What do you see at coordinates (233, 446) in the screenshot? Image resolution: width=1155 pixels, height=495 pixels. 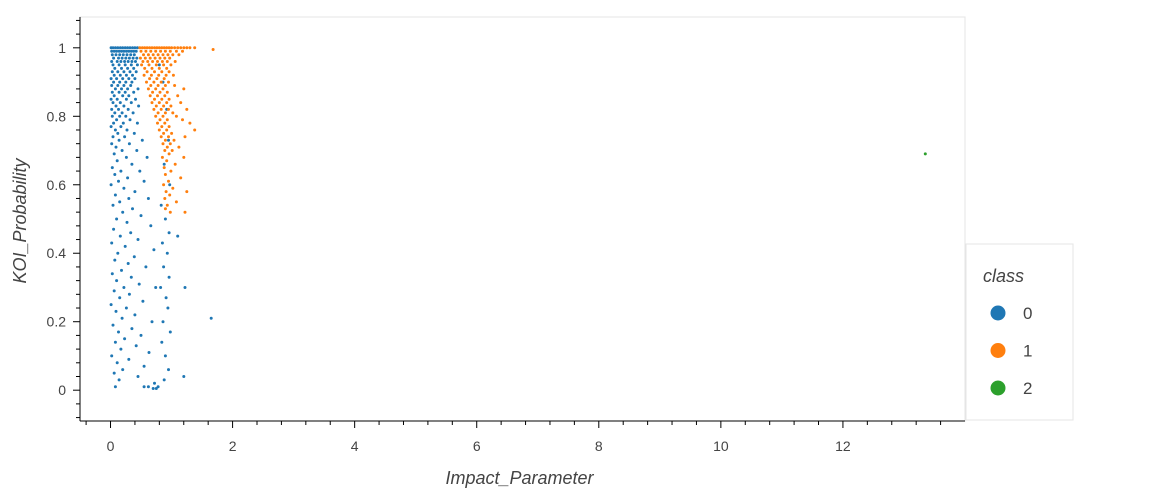 I see `x-tick-label: 2` at bounding box center [233, 446].